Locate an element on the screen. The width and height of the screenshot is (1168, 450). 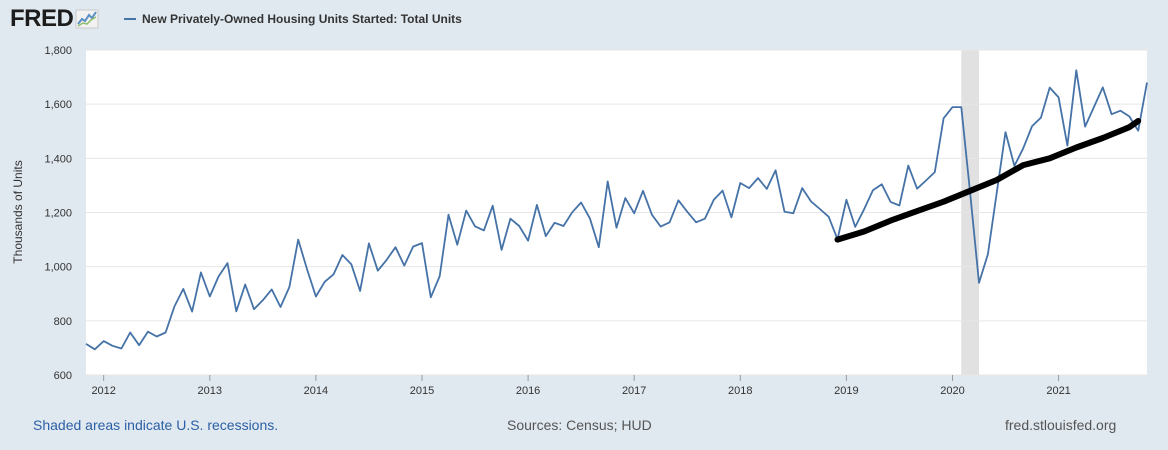
x-tick-label: 2013 is located at coordinates (210, 391).